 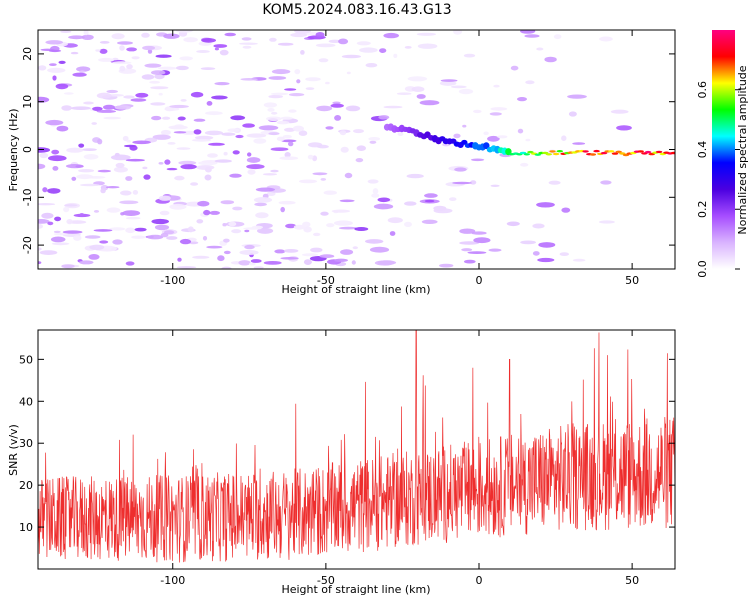 I want to click on y-tick-label: 50, so click(x=26, y=359).